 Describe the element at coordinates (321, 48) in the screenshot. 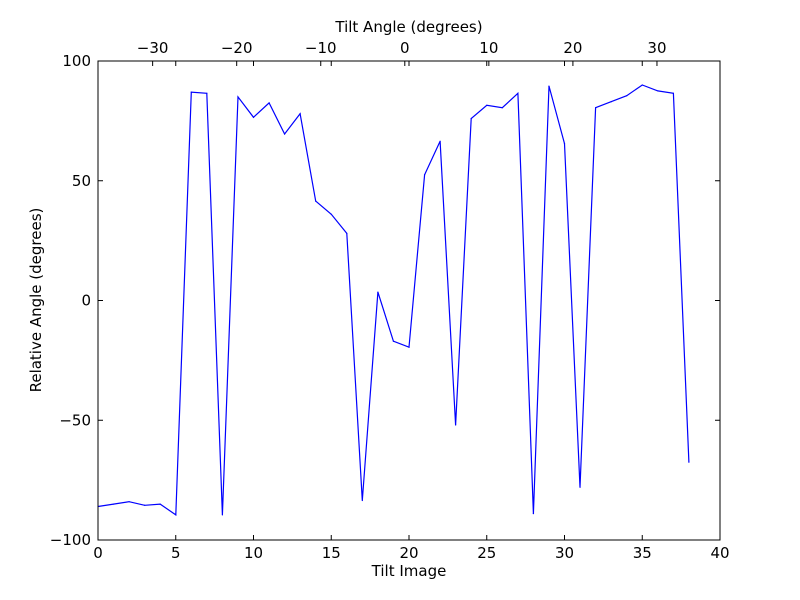

I see `x2-tick-label: −10` at that location.